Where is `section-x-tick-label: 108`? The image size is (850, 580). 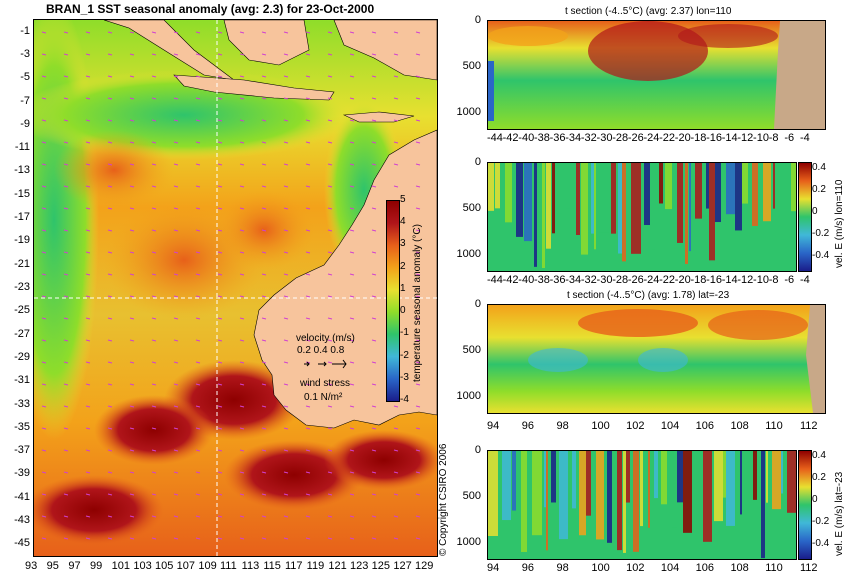 section-x-tick-label: 108 is located at coordinates (739, 426).